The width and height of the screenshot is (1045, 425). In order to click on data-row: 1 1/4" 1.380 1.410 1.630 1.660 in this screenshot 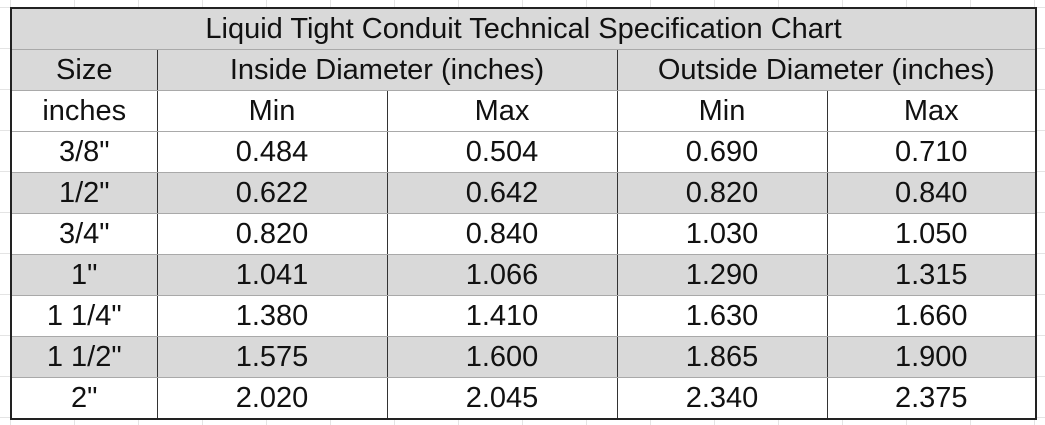, I will do `click(524, 316)`.